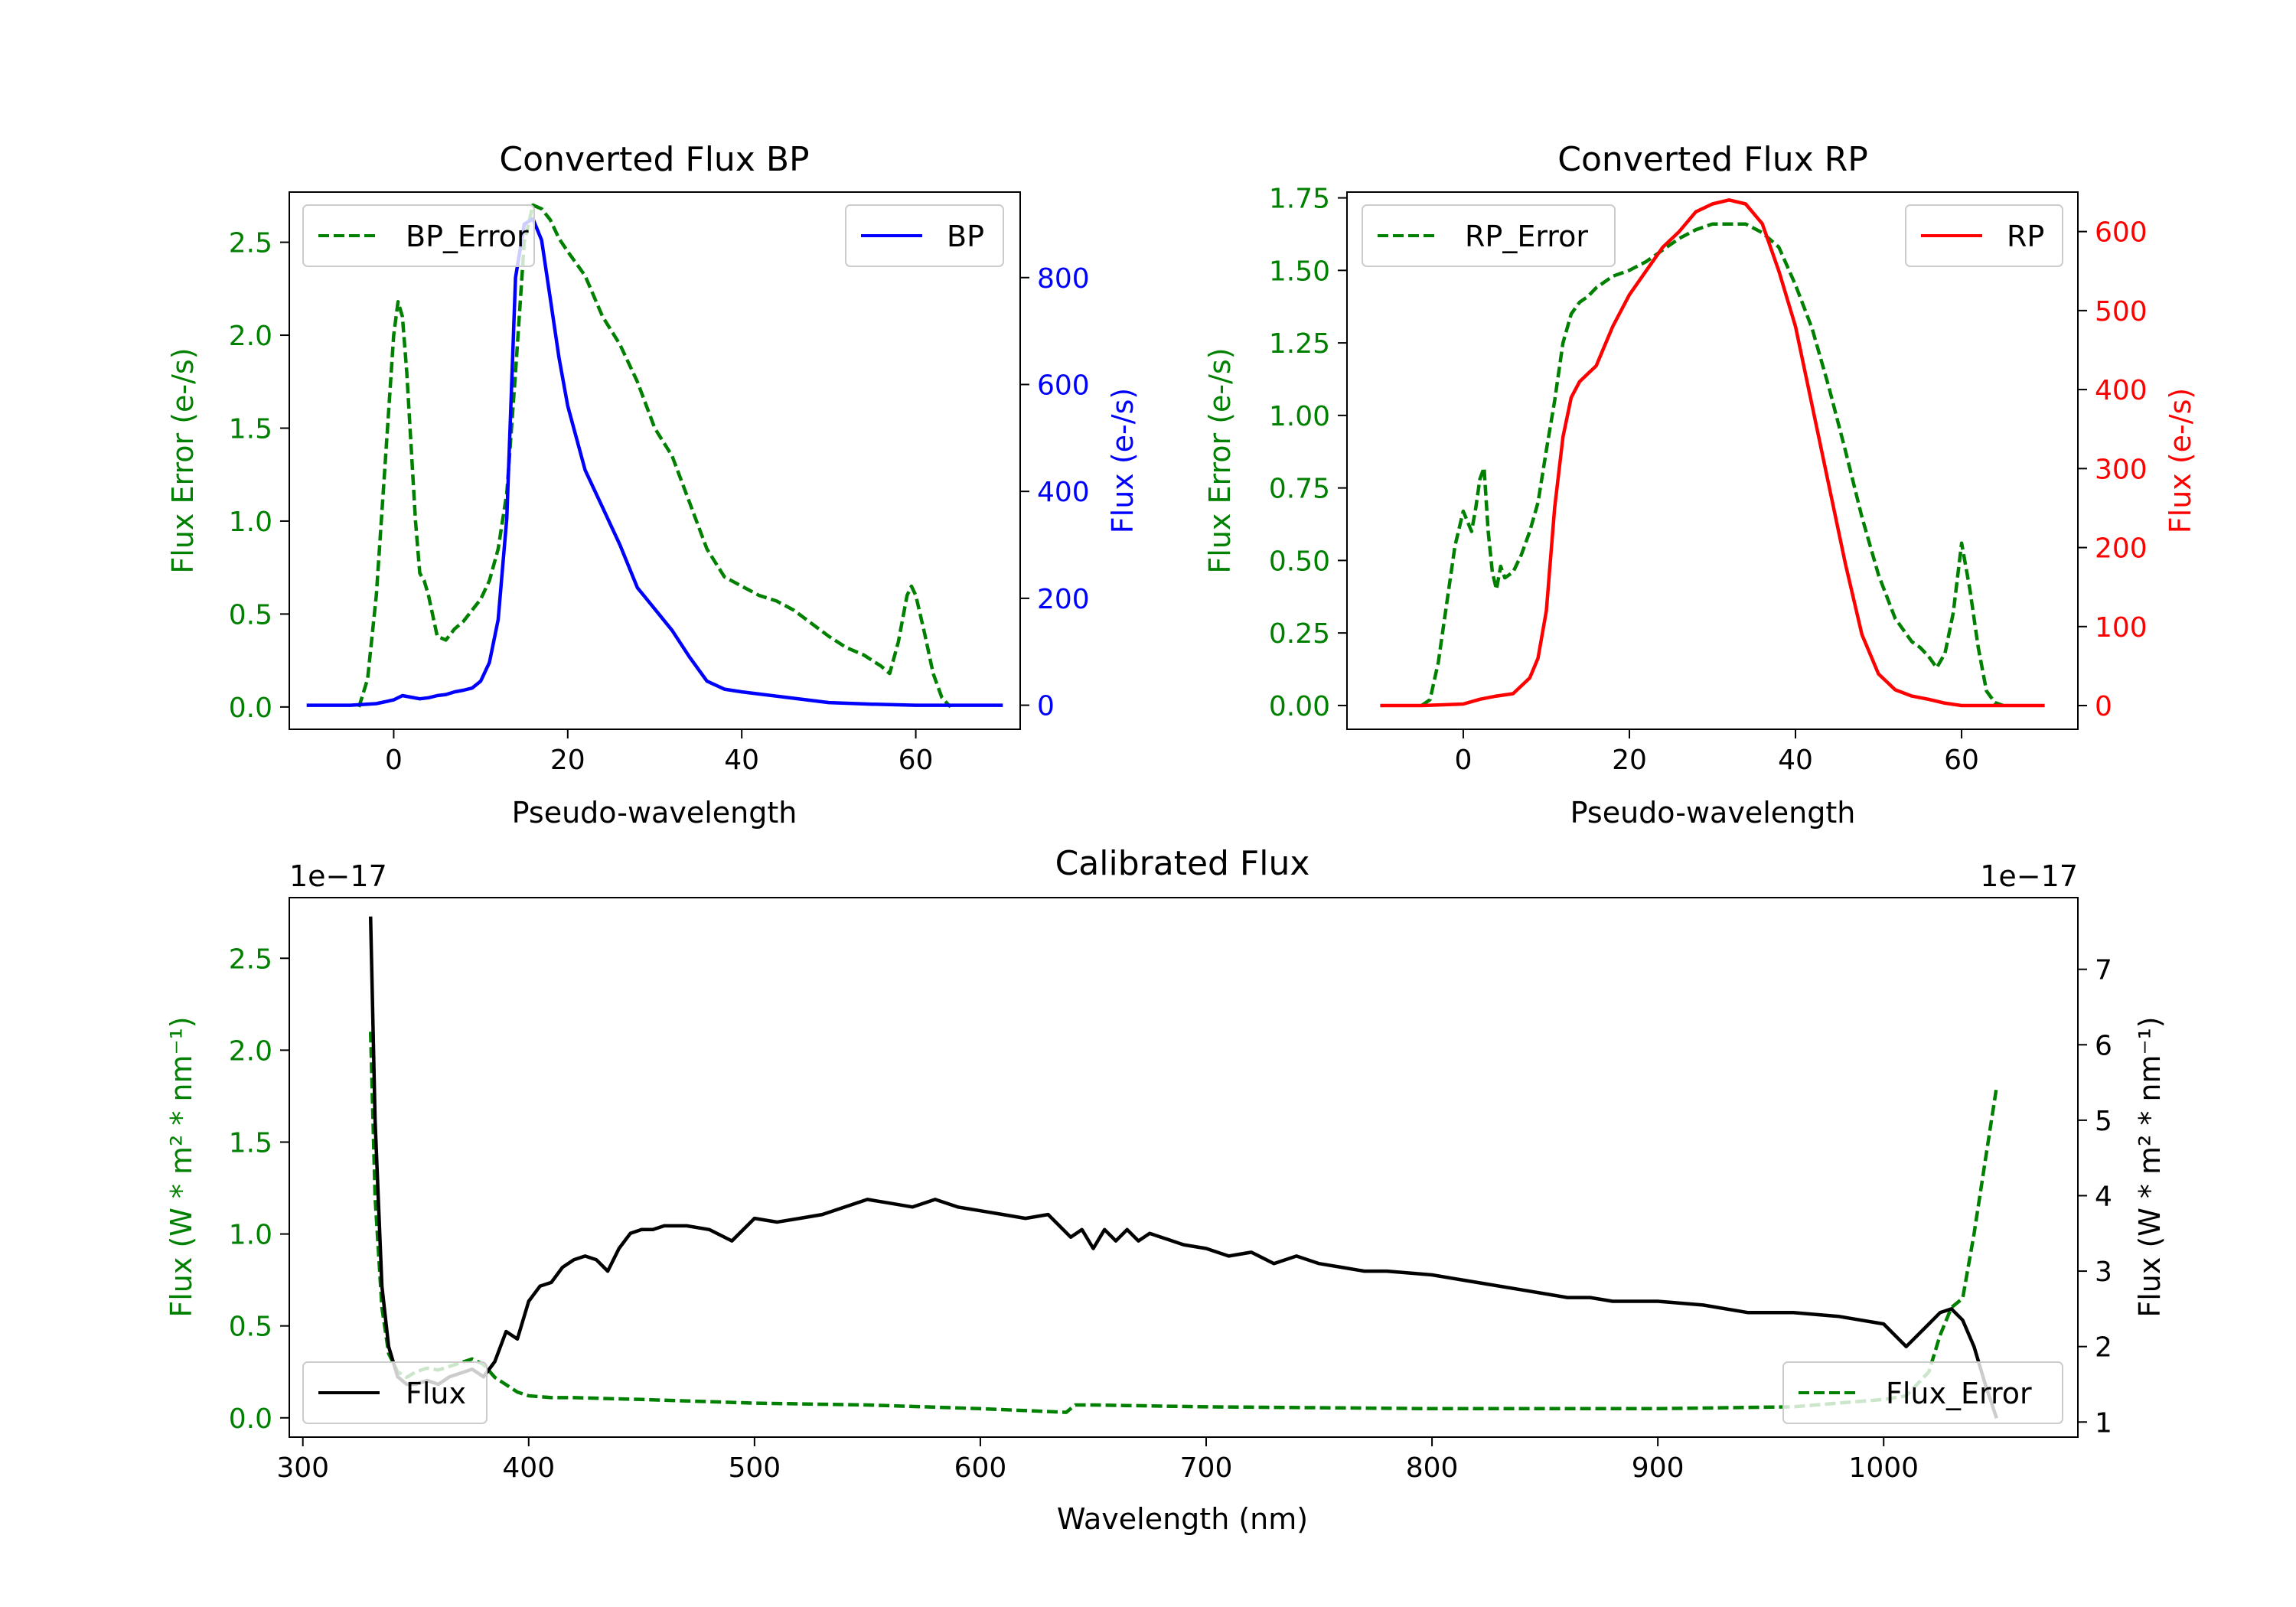 Image resolution: width=2296 pixels, height=1607 pixels. I want to click on series-layer-bp, so click(654, 456).